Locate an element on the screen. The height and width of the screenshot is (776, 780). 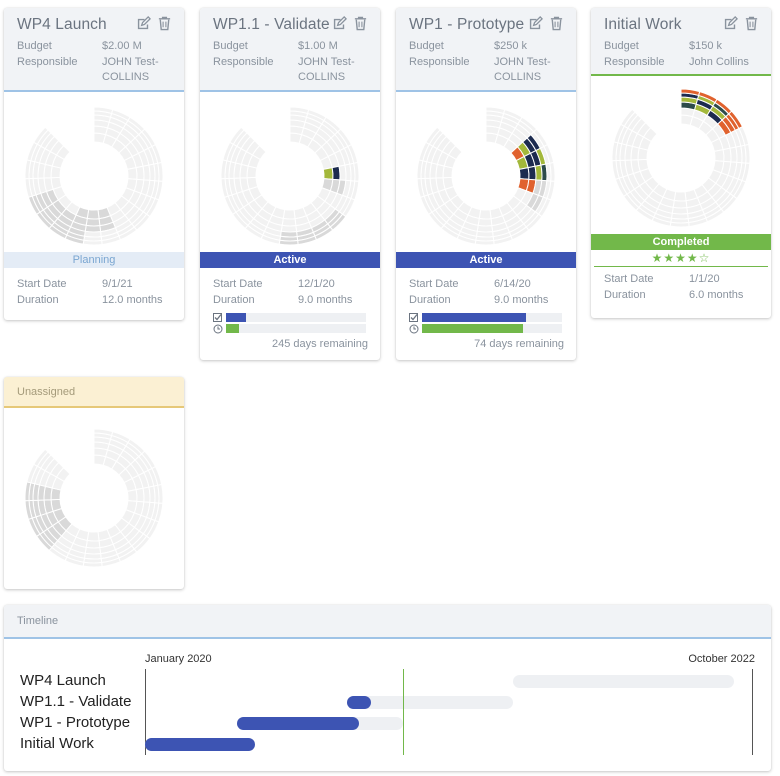
duration-value: 6.0 months is located at coordinates (716, 294).